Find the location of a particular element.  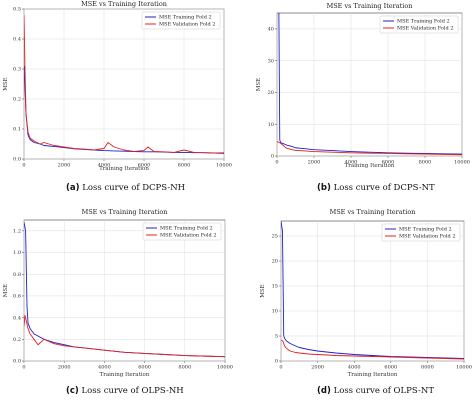

y-tick-label: 0.3 is located at coordinates (17, 70).